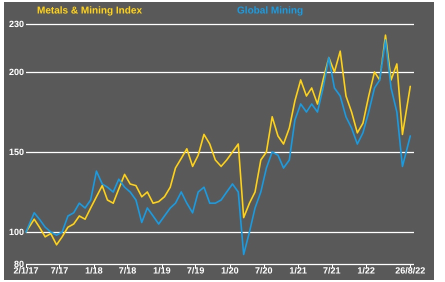 This screenshot has height=282, width=445. I want to click on x-tick-label: 7/17, so click(59, 271).